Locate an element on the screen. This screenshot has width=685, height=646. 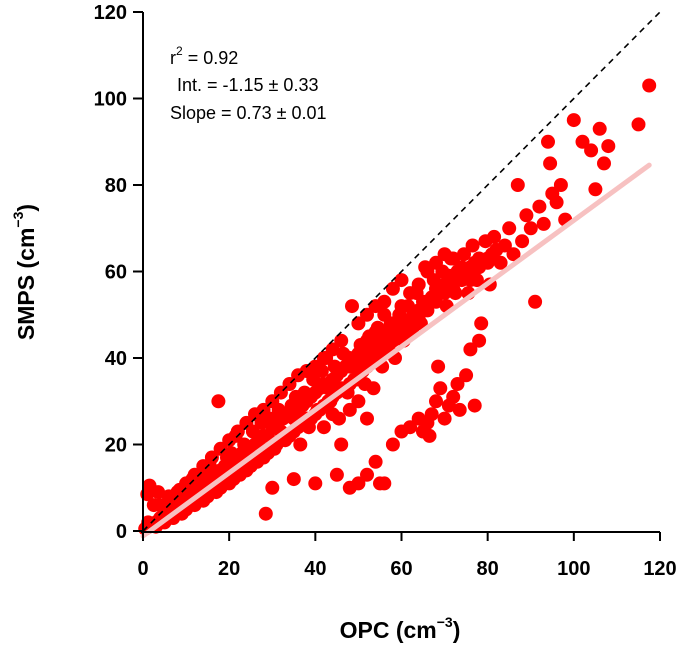
x-tick-label: 60 is located at coordinates (401, 569).